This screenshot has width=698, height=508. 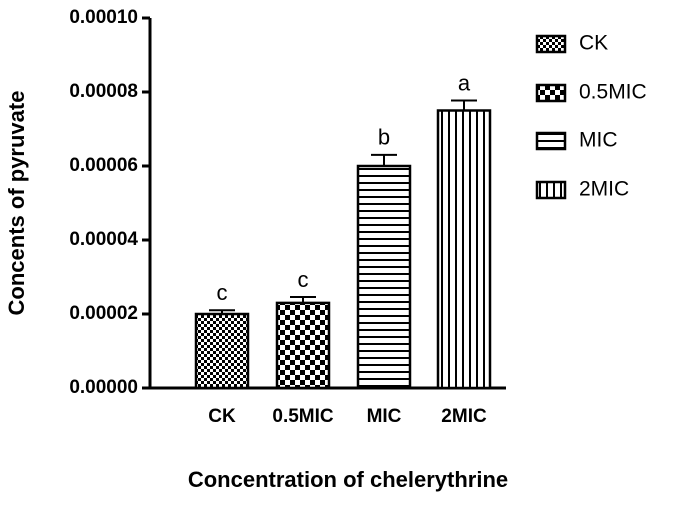 What do you see at coordinates (103, 165) in the screenshot?
I see `y-tick-label: 0.00006` at bounding box center [103, 165].